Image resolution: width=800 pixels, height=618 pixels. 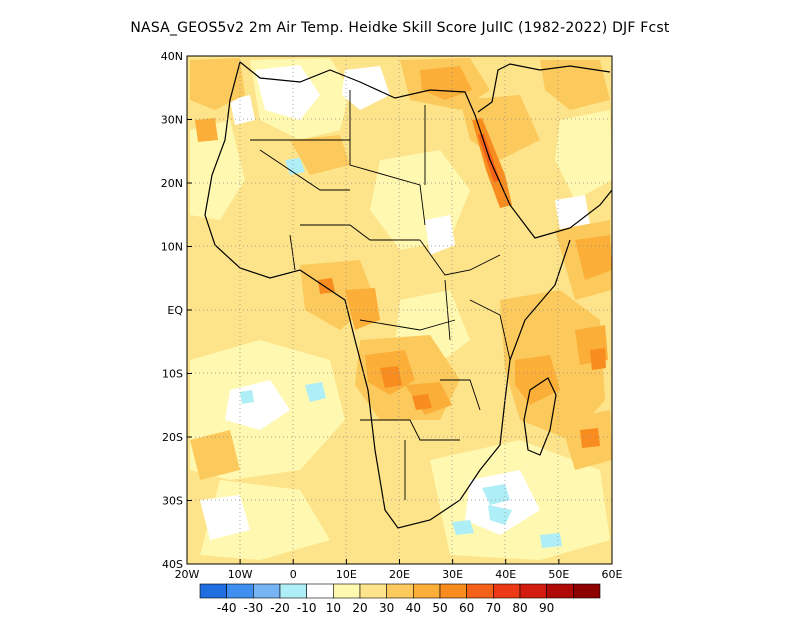 What do you see at coordinates (466, 608) in the screenshot?
I see `colorbar-label: 60` at bounding box center [466, 608].